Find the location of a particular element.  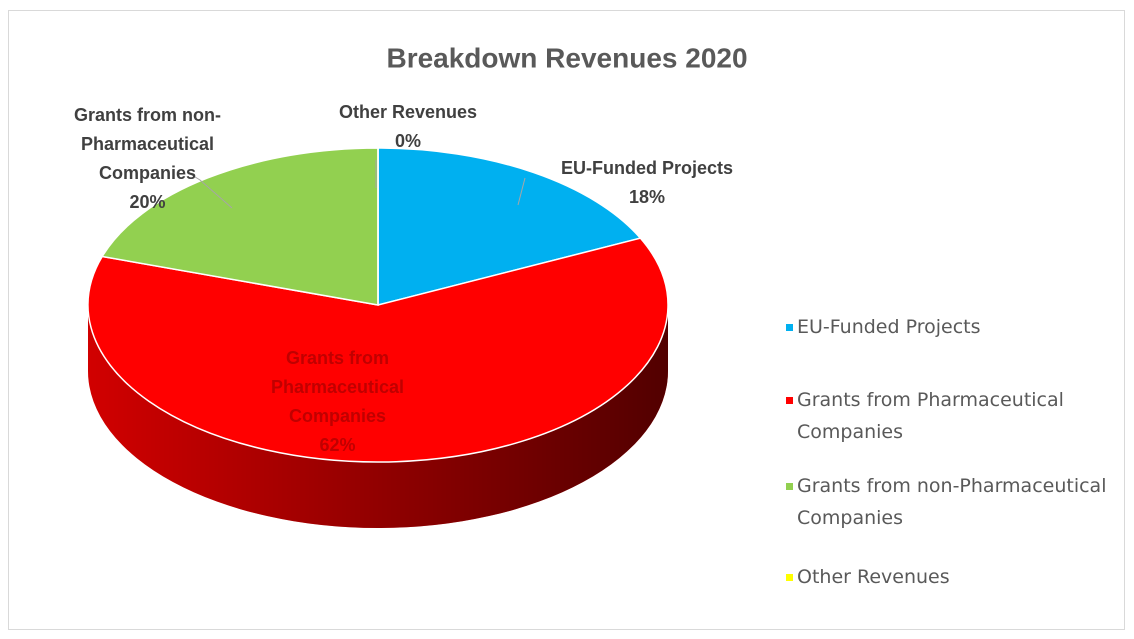

data-label: Grants from Pharmaceutical Companies 62% is located at coordinates (337, 401).